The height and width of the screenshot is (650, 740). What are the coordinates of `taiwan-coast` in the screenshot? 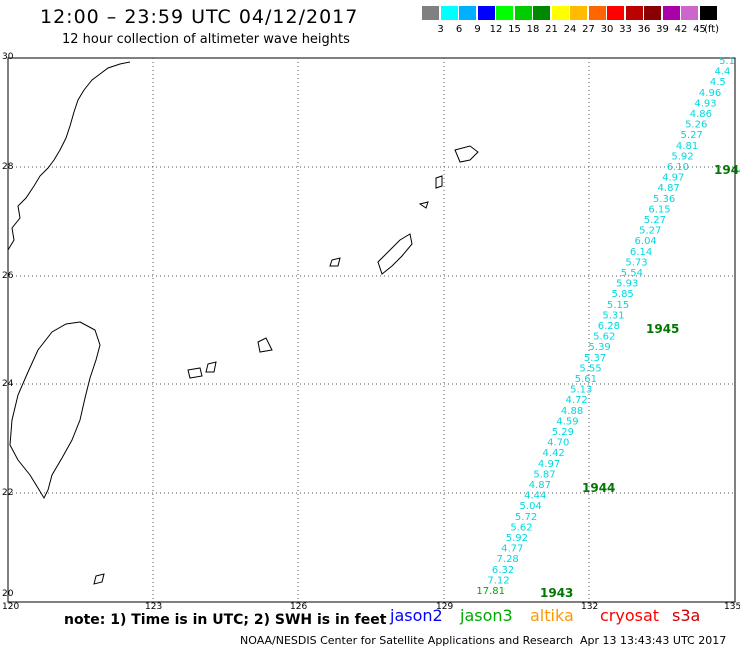 It's located at (55, 410).